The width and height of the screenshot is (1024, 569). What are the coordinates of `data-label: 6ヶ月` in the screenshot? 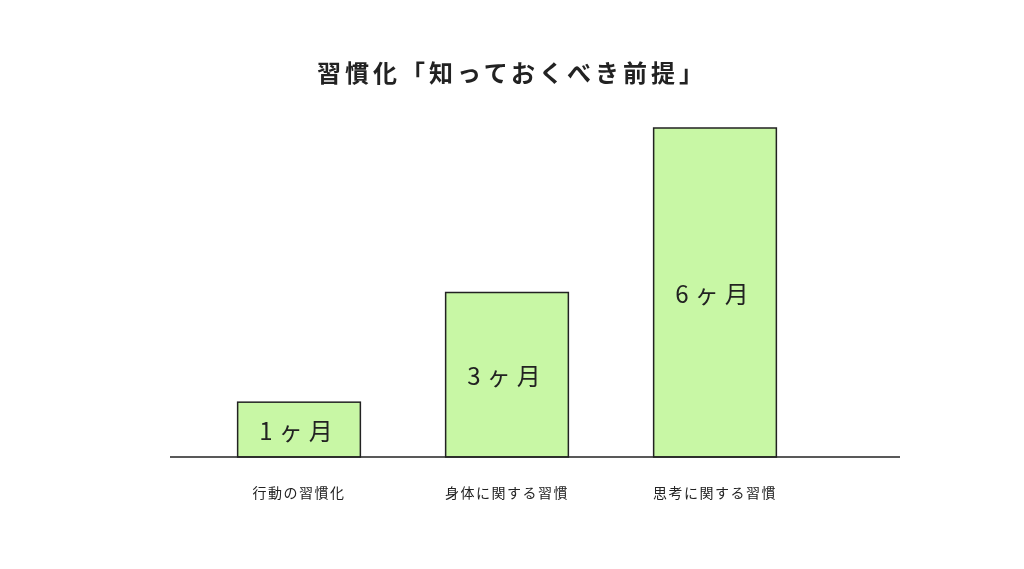 It's located at (715, 292).